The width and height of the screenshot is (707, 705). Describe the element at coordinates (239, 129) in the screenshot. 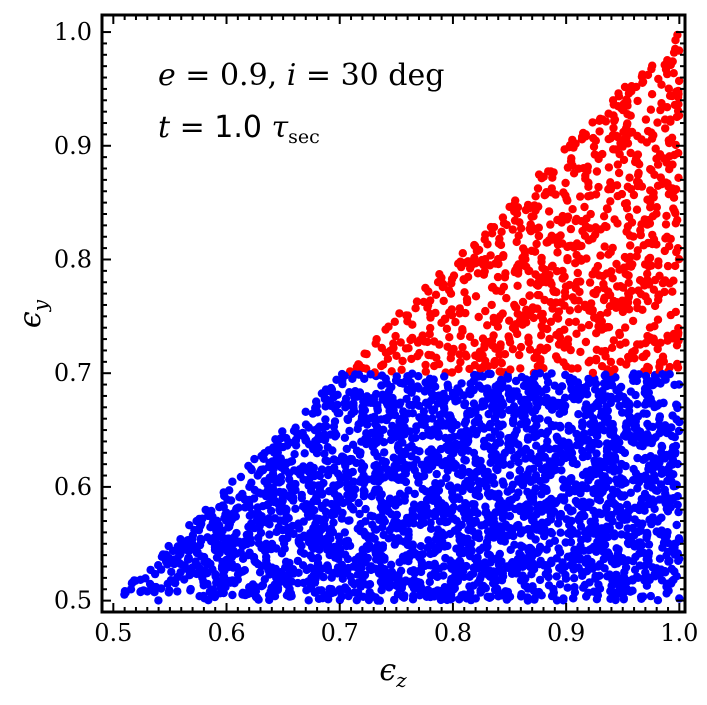

I see `annotation-time: t = 1.0 τsec` at that location.